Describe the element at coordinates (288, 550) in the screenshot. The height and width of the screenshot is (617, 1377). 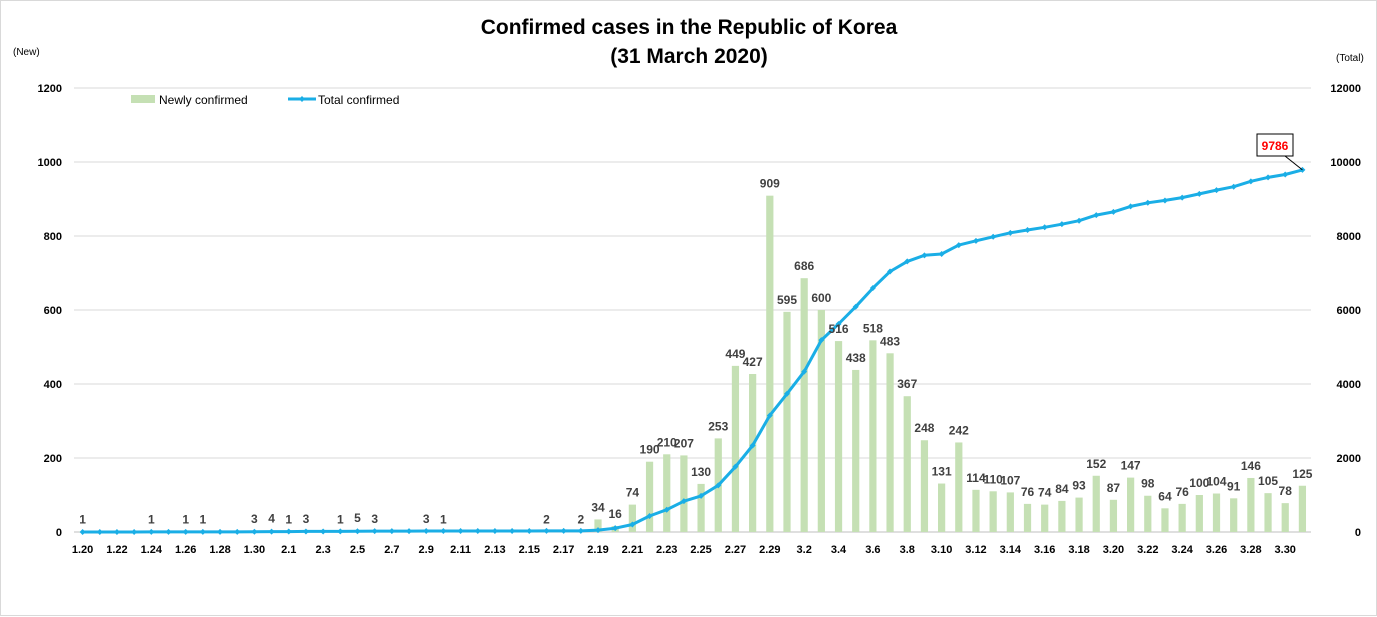
I see `x-axis-tick-label: 2.1` at that location.